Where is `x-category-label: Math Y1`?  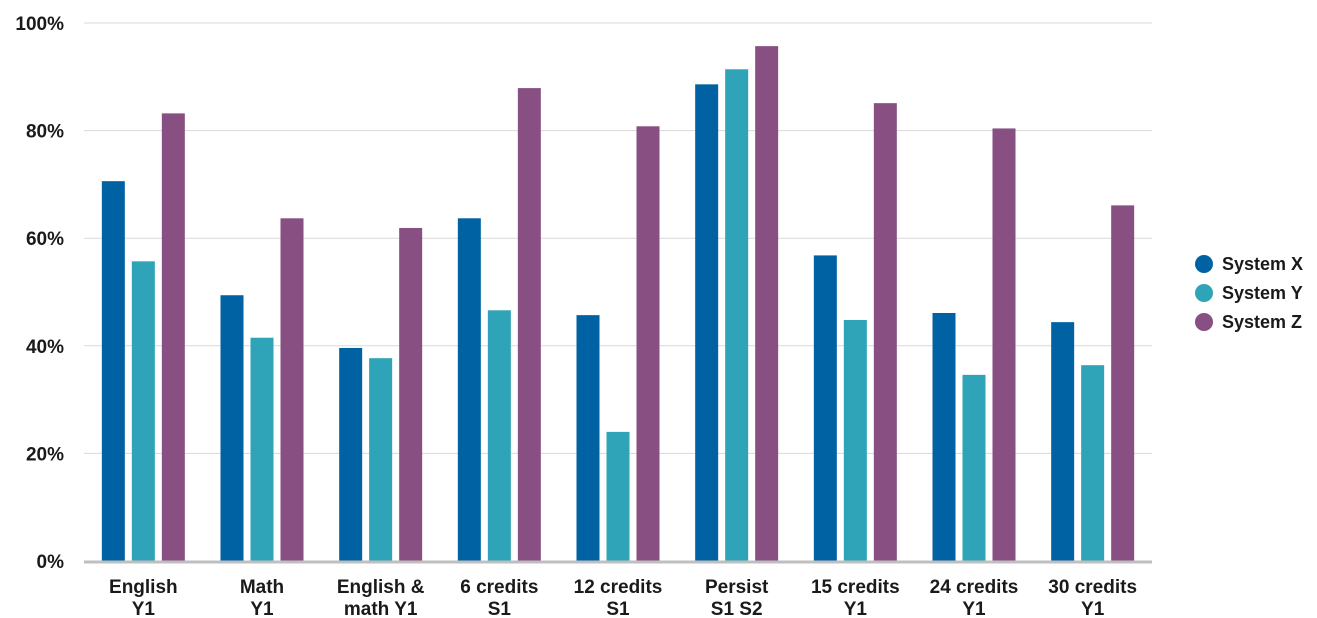 x-category-label: Math Y1 is located at coordinates (262, 597).